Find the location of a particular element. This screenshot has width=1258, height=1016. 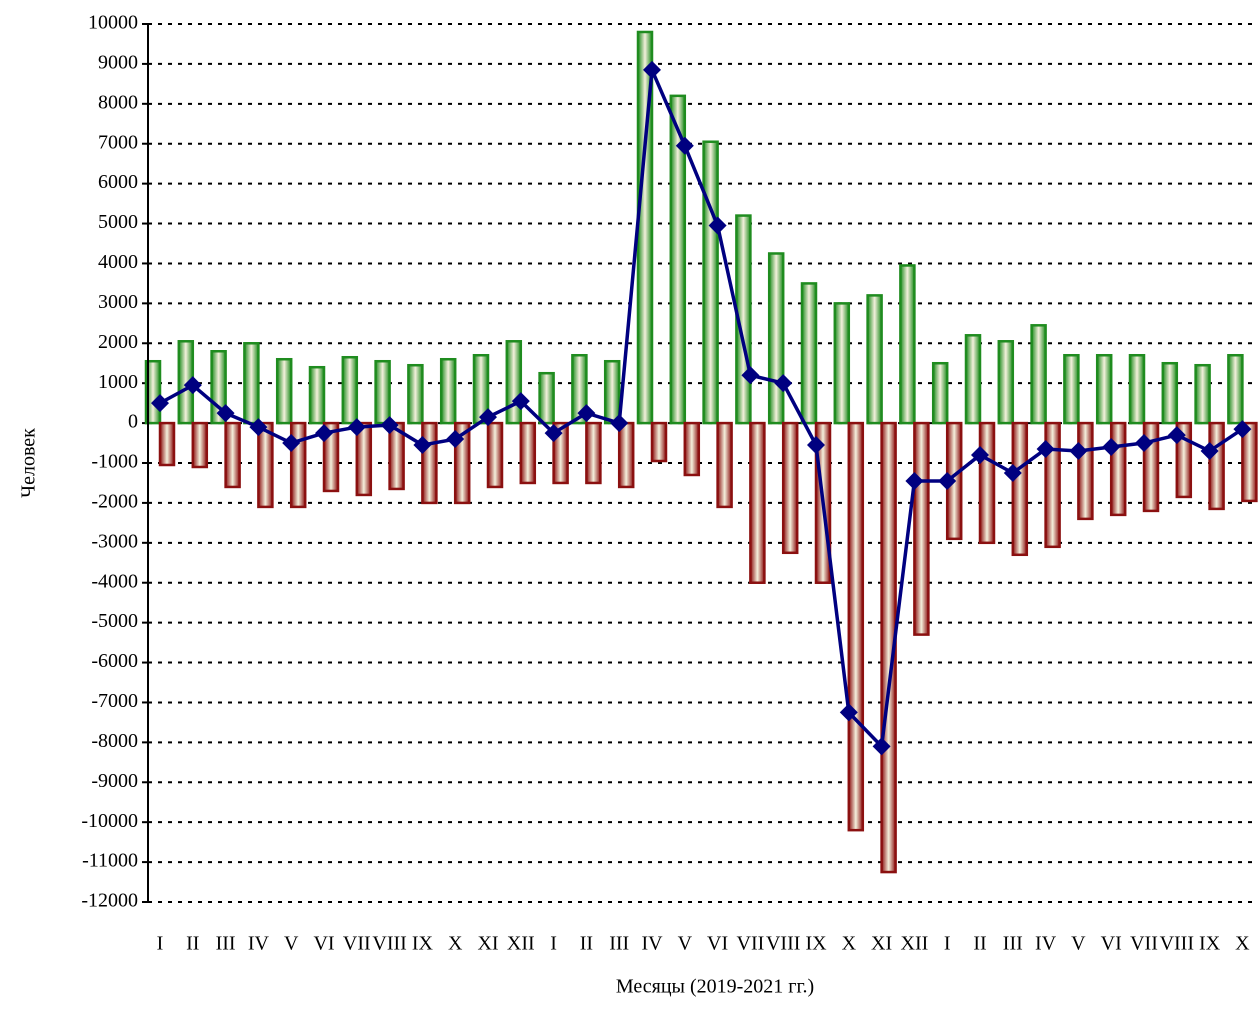

y-tick-label: 1000 is located at coordinates (118, 382).